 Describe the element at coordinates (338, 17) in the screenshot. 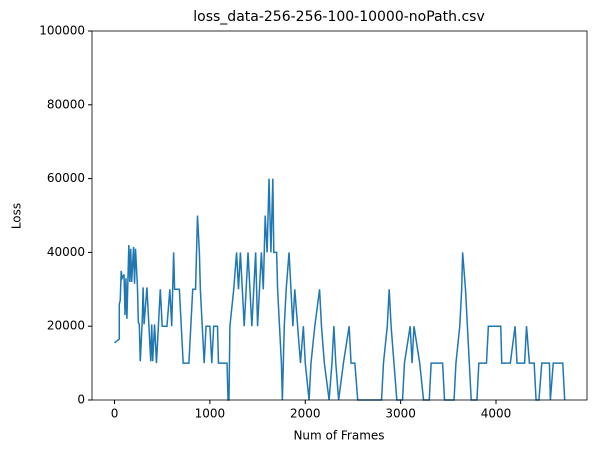

I see `chart-title: loss_data-256-256-100-10000-noPath.csv` at that location.